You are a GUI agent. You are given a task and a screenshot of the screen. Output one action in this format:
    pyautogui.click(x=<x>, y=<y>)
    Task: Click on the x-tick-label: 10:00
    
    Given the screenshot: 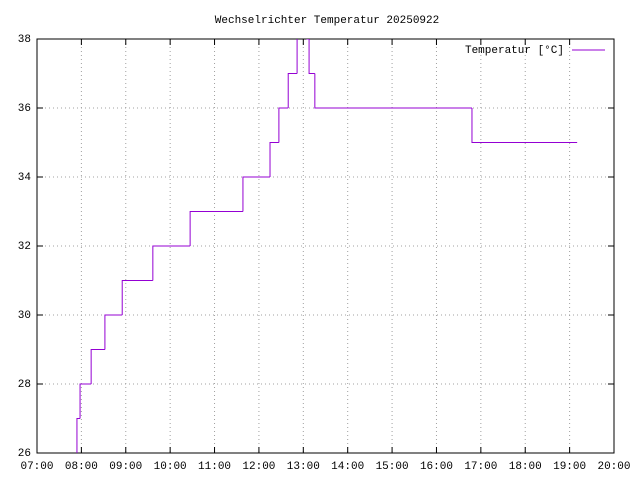 What is the action you would take?
    pyautogui.click(x=170, y=467)
    